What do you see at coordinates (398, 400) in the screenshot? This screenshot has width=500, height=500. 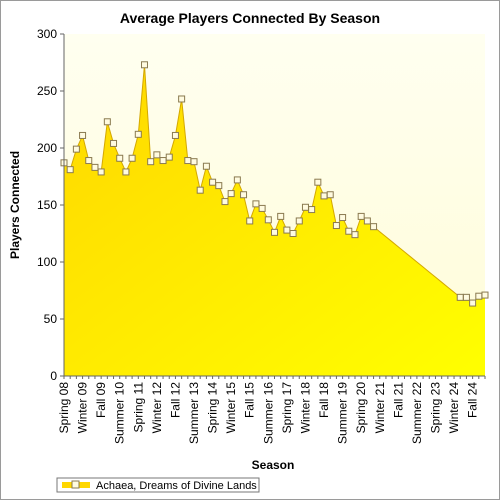 I see `x-tick-label: Fall 21` at bounding box center [398, 400].